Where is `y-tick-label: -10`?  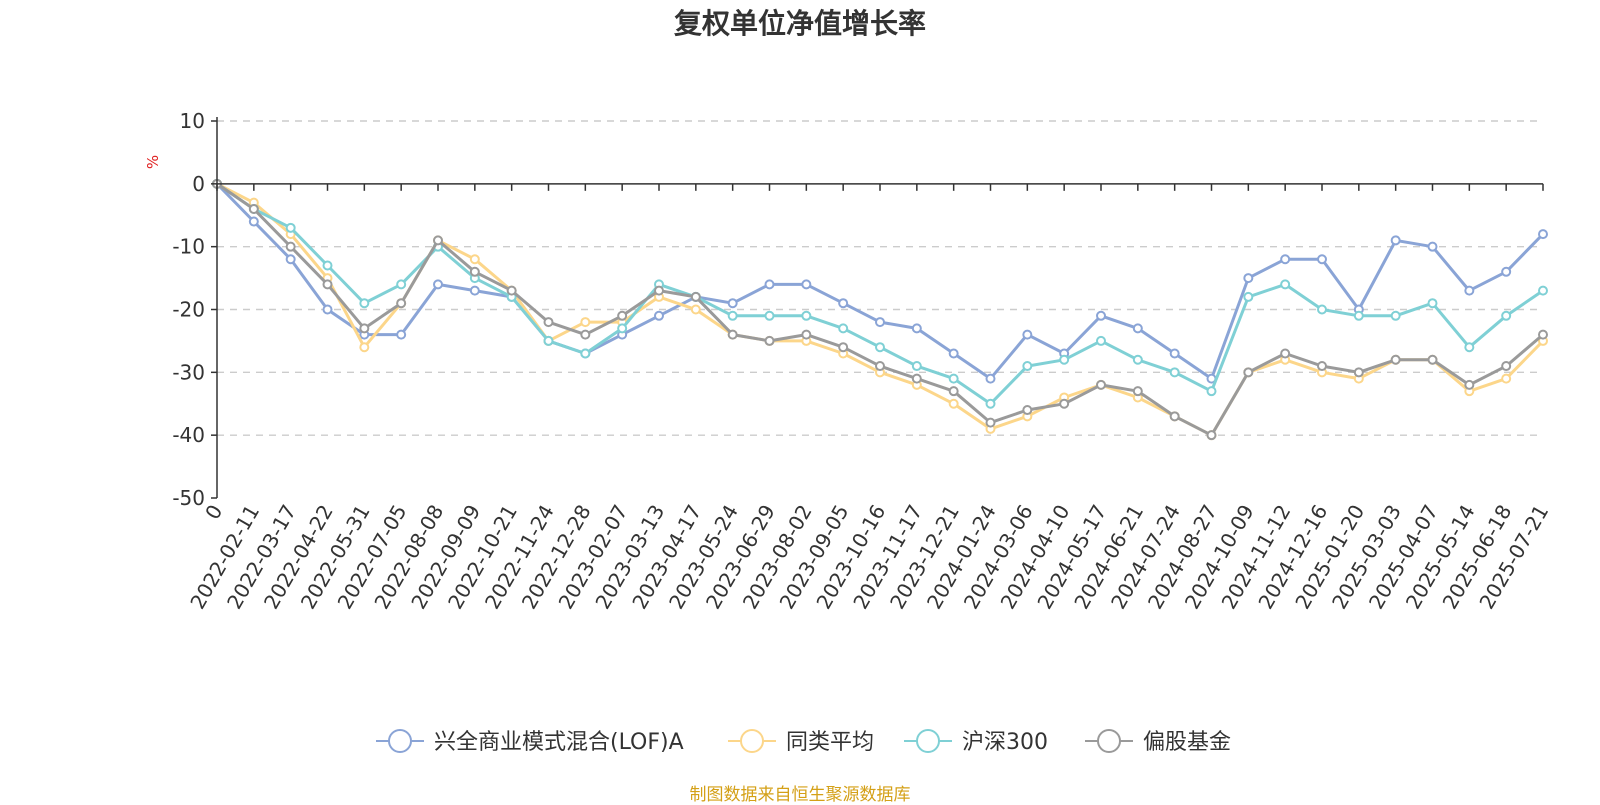
y-tick-label: -10 is located at coordinates (188, 247).